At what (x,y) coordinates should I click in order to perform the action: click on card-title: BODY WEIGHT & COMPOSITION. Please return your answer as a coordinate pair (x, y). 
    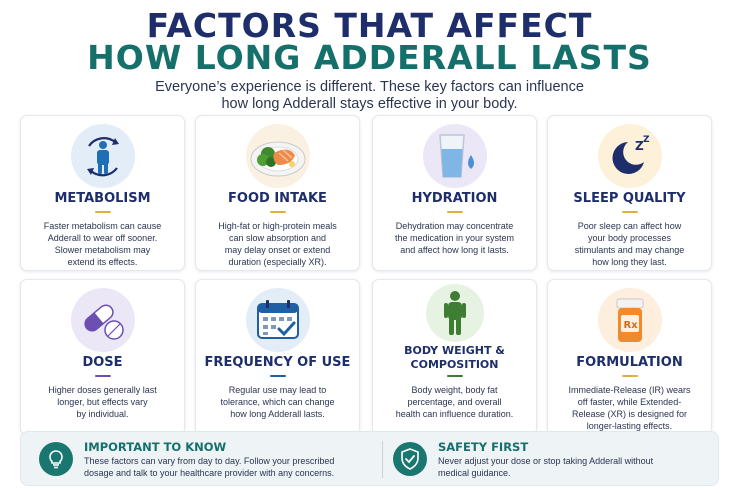
    Looking at the image, I should click on (454, 358).